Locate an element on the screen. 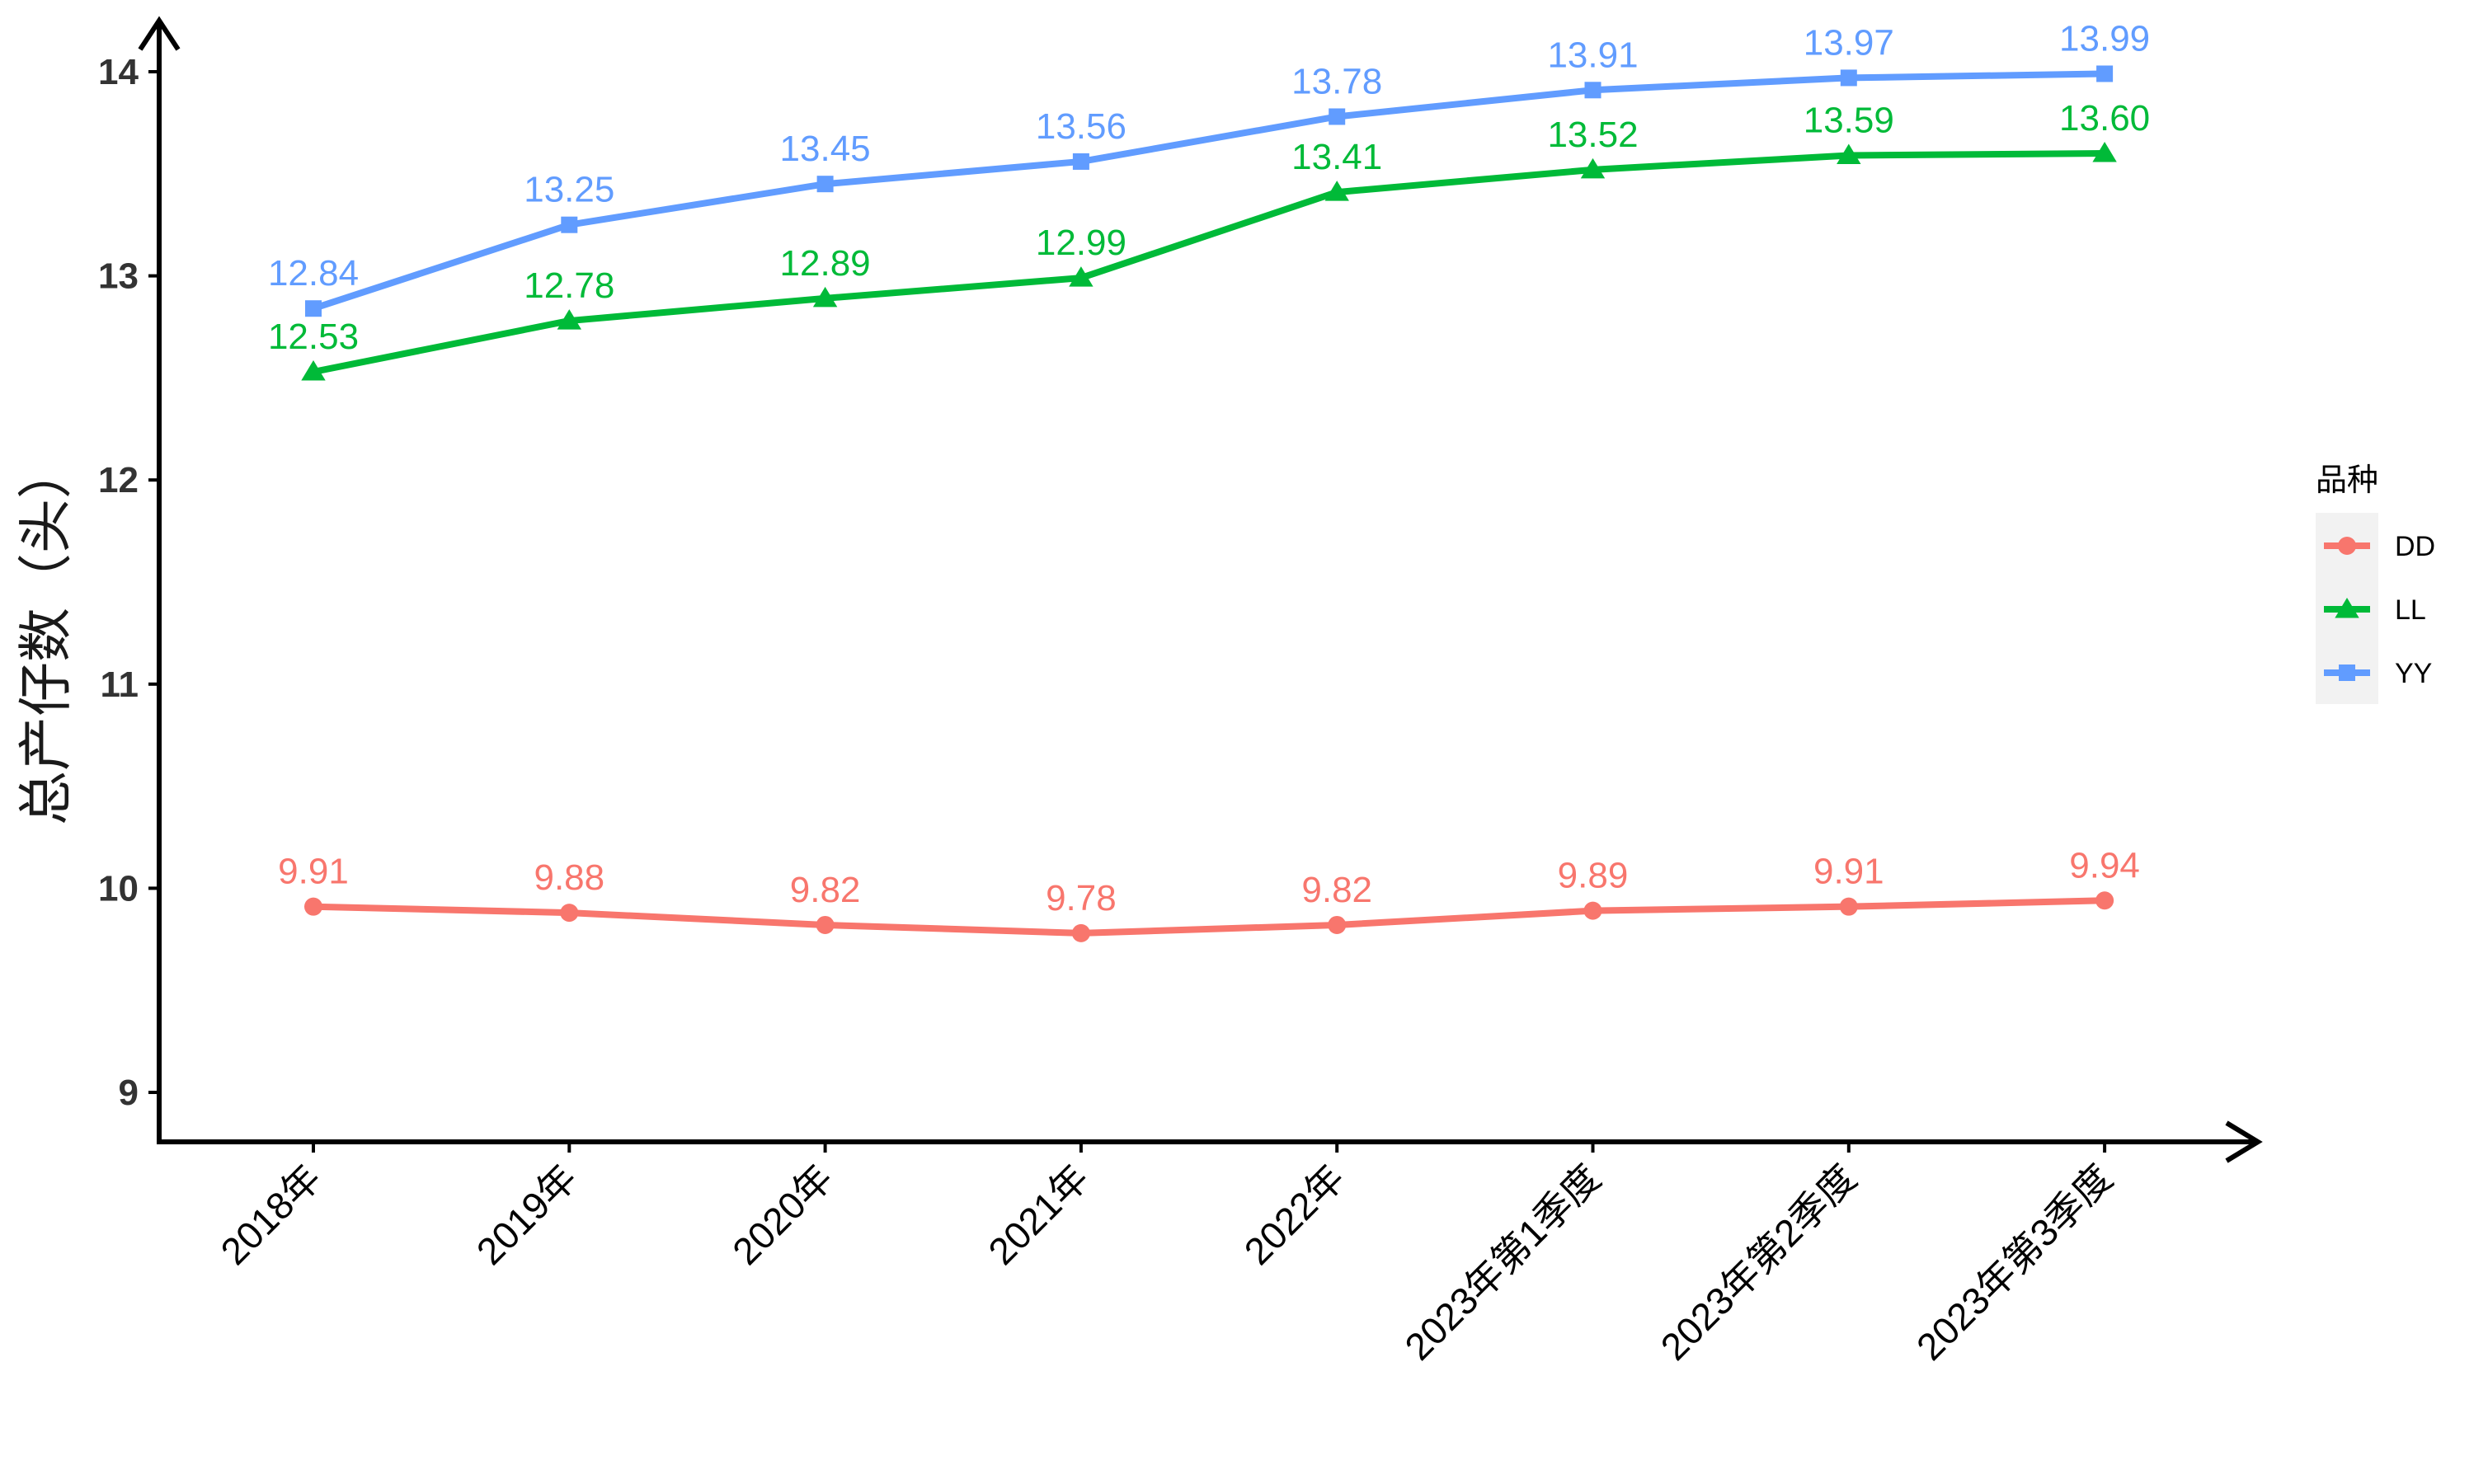  legend-label-dd: DD is located at coordinates (2415, 546).